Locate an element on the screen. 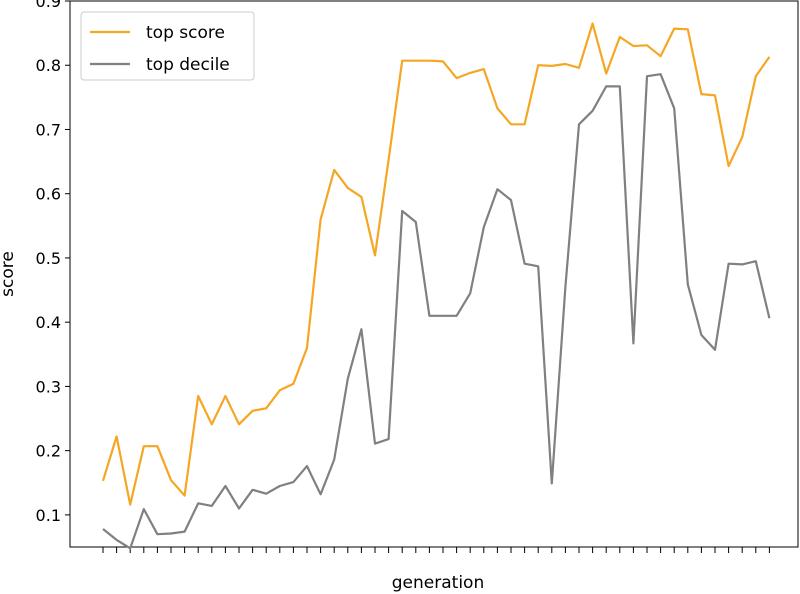 The image size is (800, 594). y-tick-label: 0.9 is located at coordinates (48, 5).